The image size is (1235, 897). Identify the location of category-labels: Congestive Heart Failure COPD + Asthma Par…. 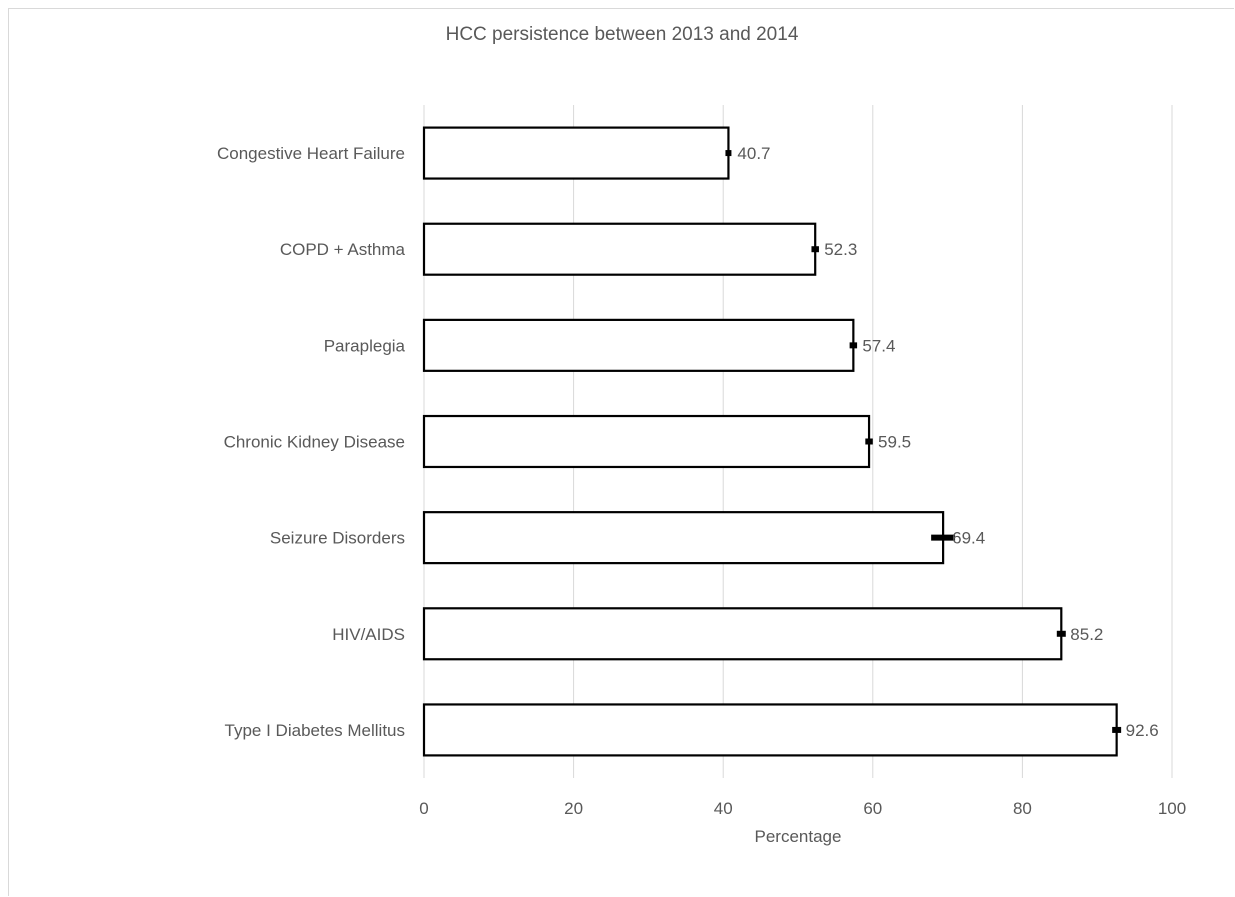
(311, 442).